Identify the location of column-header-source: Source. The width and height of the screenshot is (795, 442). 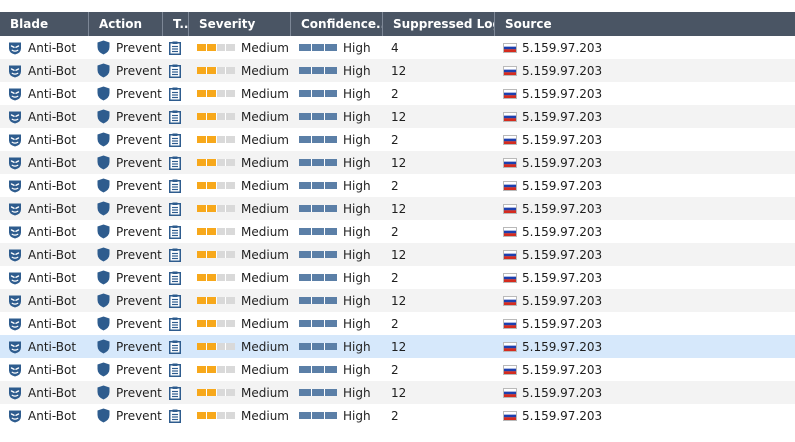
(528, 24).